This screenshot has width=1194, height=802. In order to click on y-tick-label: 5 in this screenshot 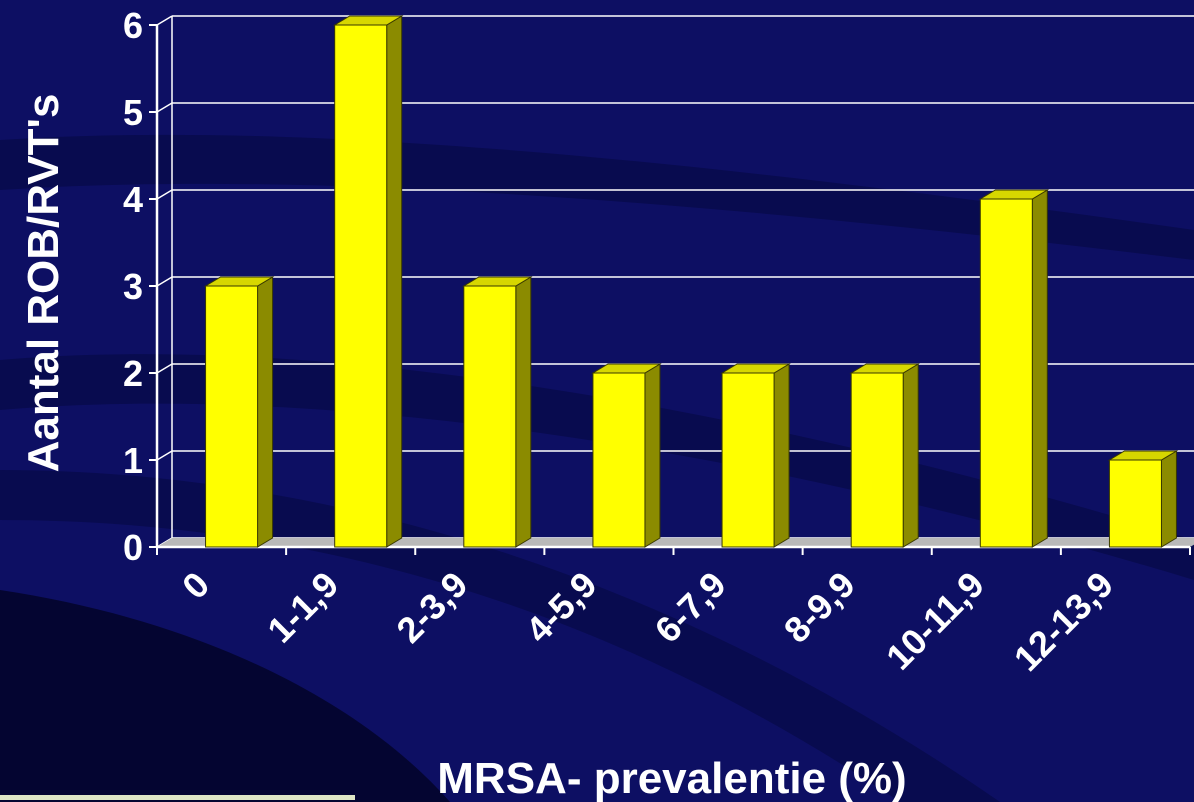, I will do `click(133, 112)`.